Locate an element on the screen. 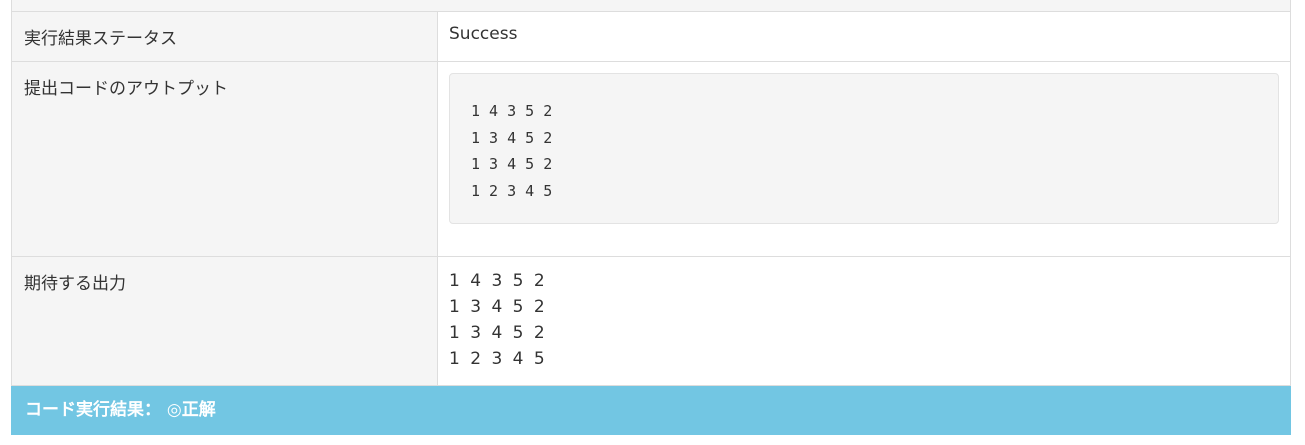 Image resolution: width=1305 pixels, height=445 pixels. expected-label: 期待する出力 is located at coordinates (224, 321).